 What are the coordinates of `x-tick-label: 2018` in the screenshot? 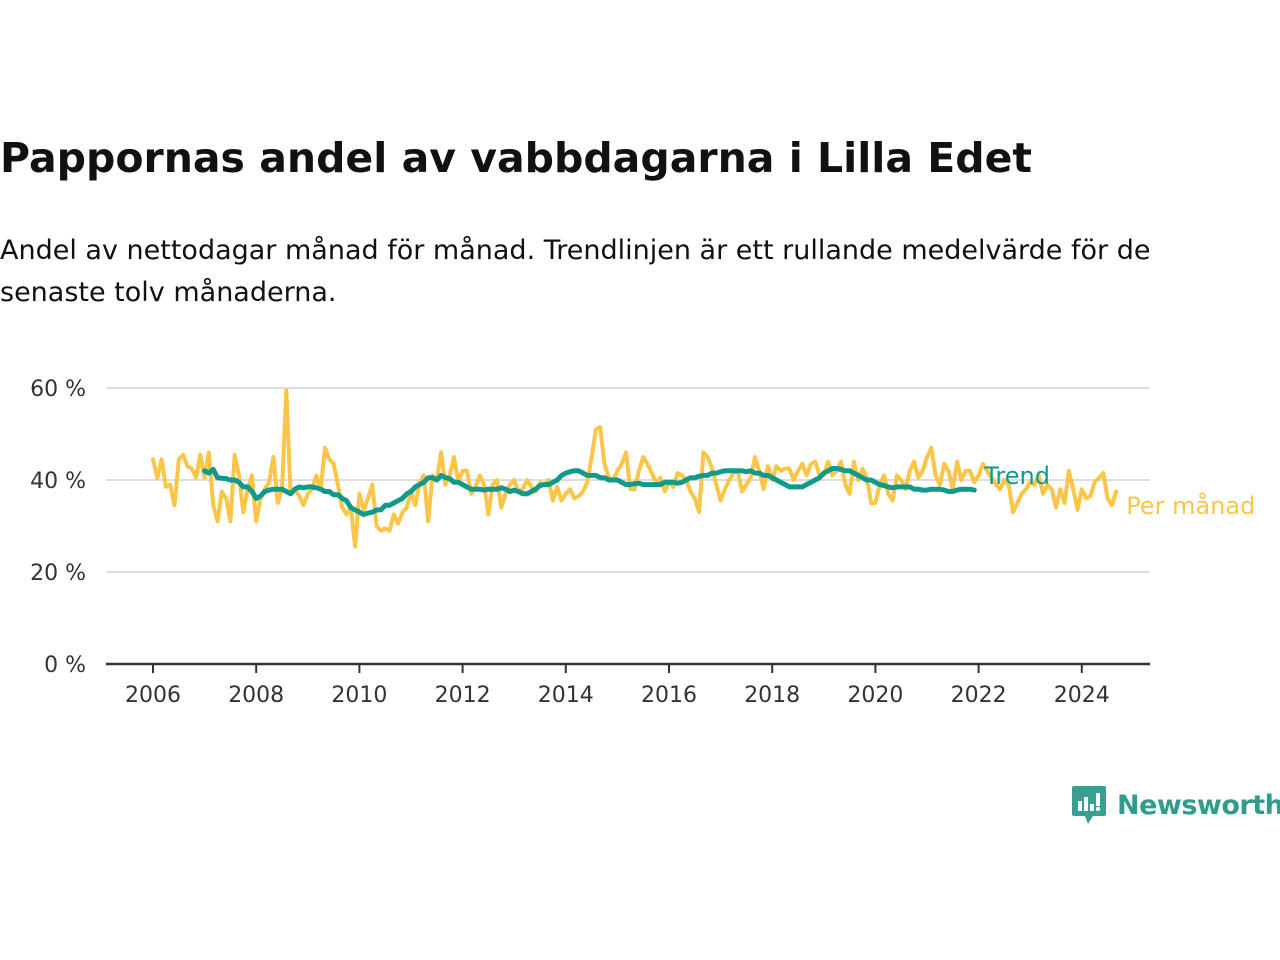 It's located at (772, 695).